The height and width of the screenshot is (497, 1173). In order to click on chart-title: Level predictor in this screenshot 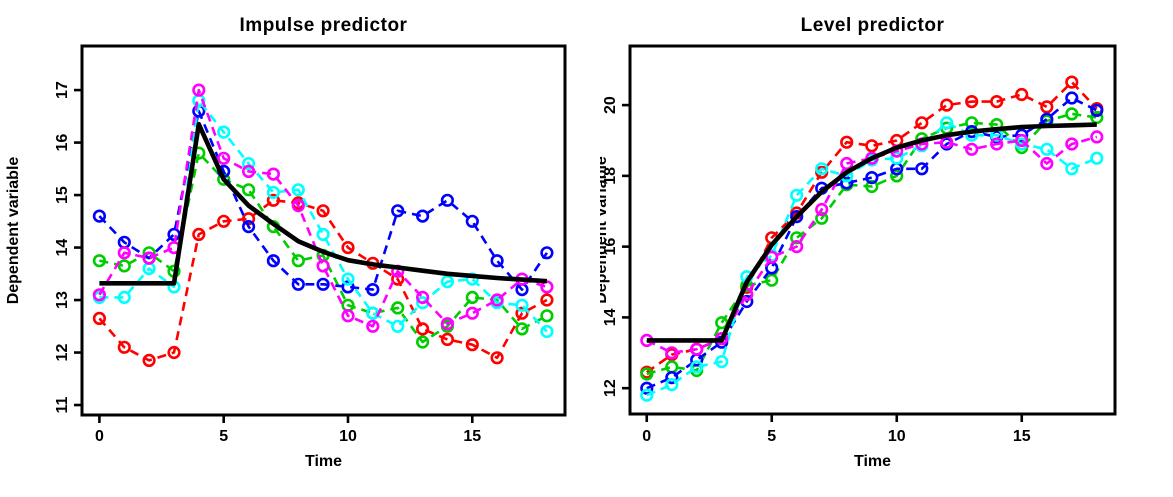, I will do `click(873, 25)`.